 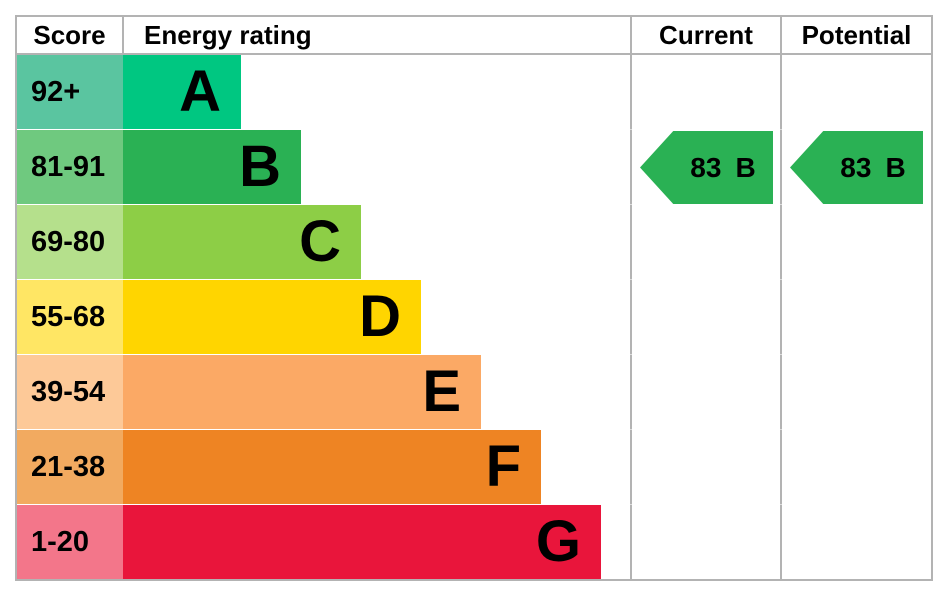 What do you see at coordinates (631, 298) in the screenshot?
I see `current-column-divider` at bounding box center [631, 298].